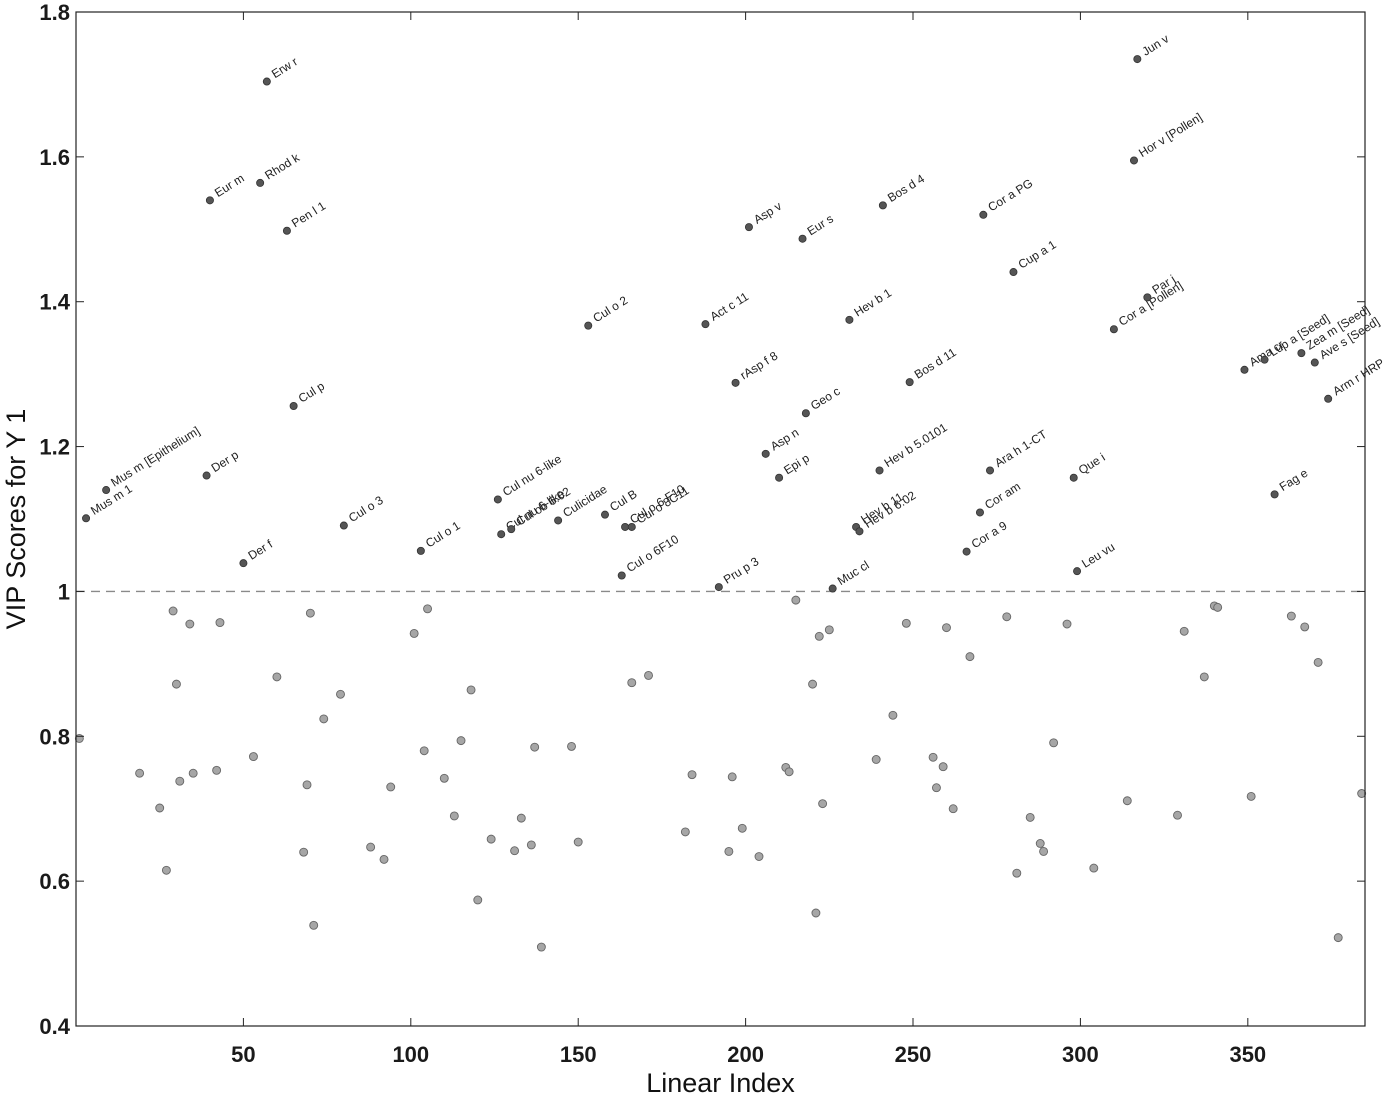 This screenshot has height=1099, width=1395. What do you see at coordinates (284, 67) in the screenshot?
I see `point-label: Erw r` at bounding box center [284, 67].